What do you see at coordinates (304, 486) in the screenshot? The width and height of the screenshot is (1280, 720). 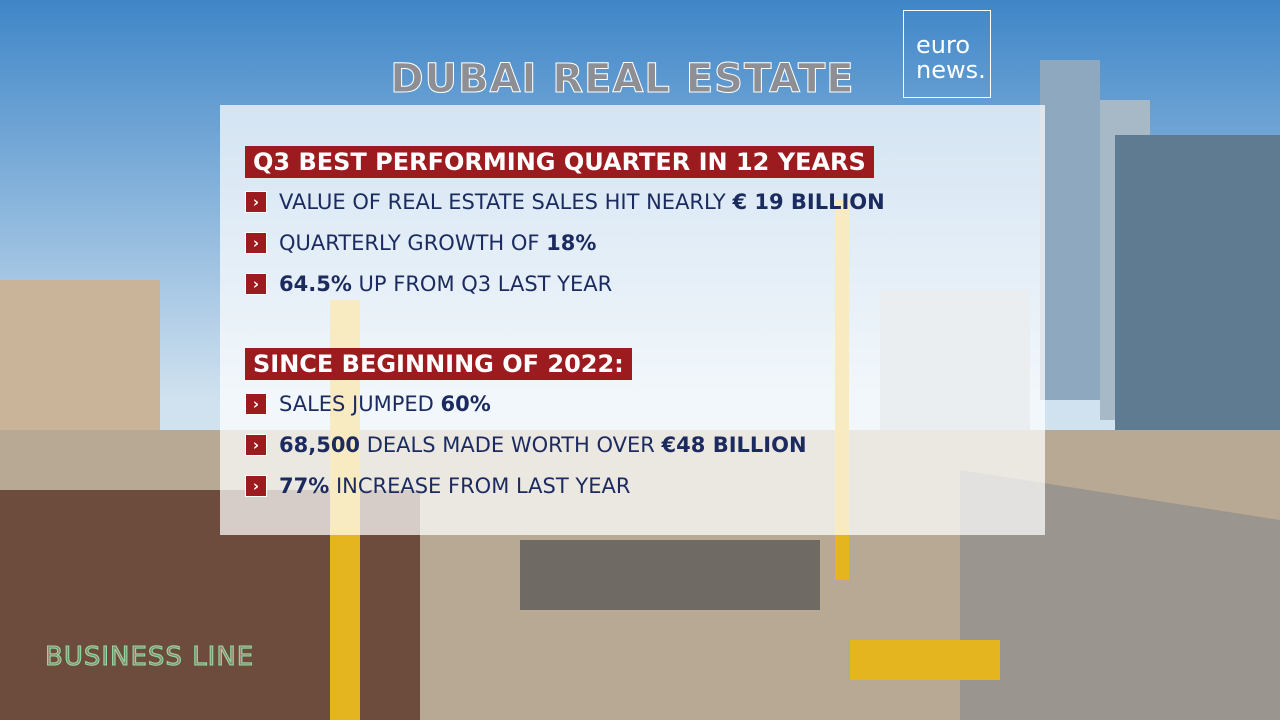 I see `highlight-text: 77%` at bounding box center [304, 486].